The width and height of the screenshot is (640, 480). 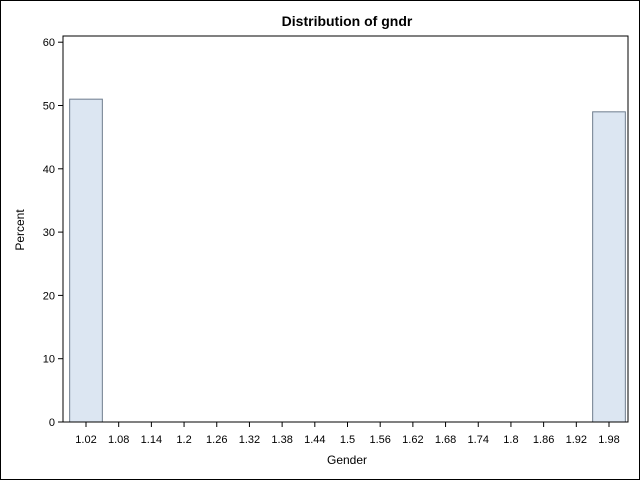 What do you see at coordinates (347, 440) in the screenshot?
I see `x-tick-label-8: 1.5` at bounding box center [347, 440].